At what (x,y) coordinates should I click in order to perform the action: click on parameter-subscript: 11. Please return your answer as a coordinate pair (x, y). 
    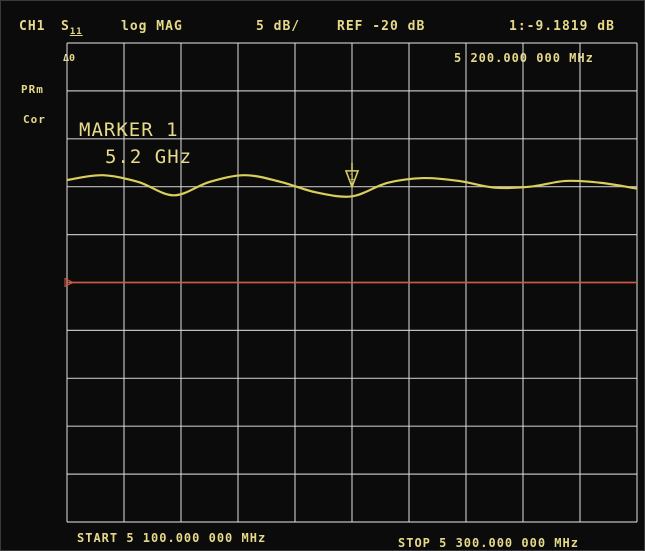
    Looking at the image, I should click on (76, 32).